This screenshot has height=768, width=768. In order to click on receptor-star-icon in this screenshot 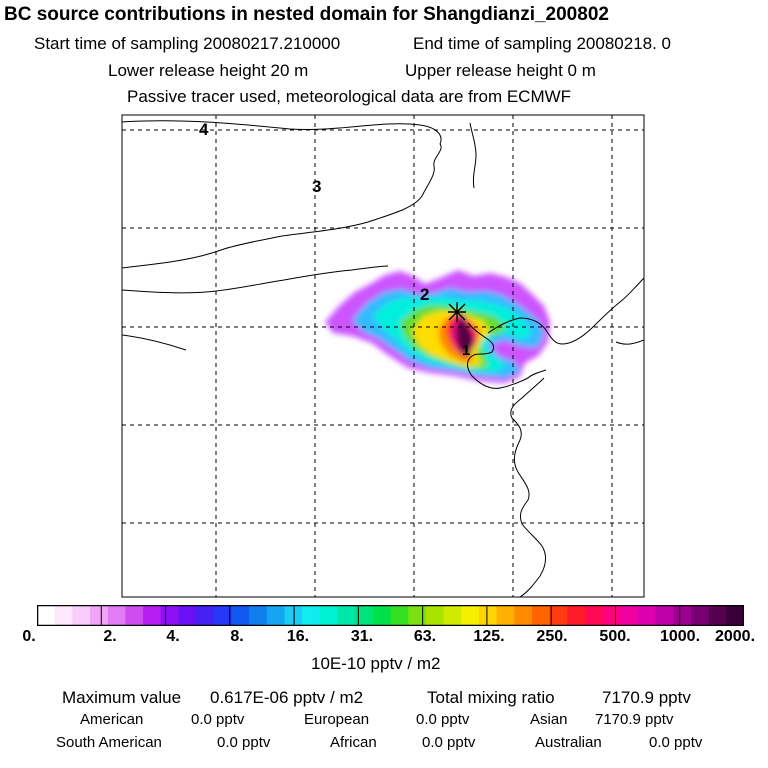, I will do `click(457, 312)`.